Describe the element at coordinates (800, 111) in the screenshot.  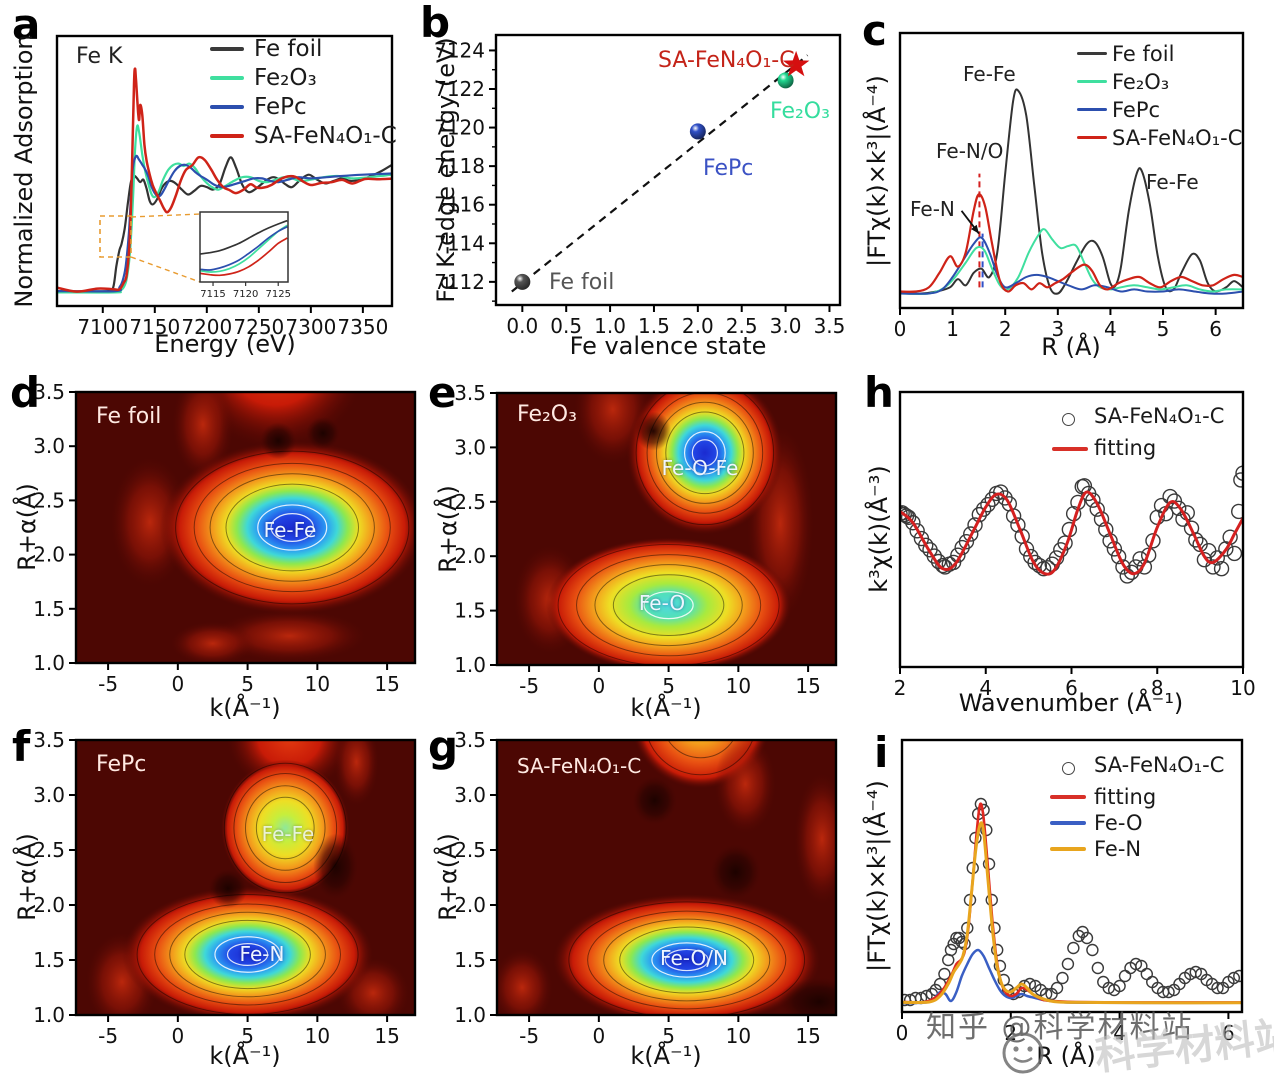
I see `b-point-label-fe2o3: Fe₂O₃` at that location.